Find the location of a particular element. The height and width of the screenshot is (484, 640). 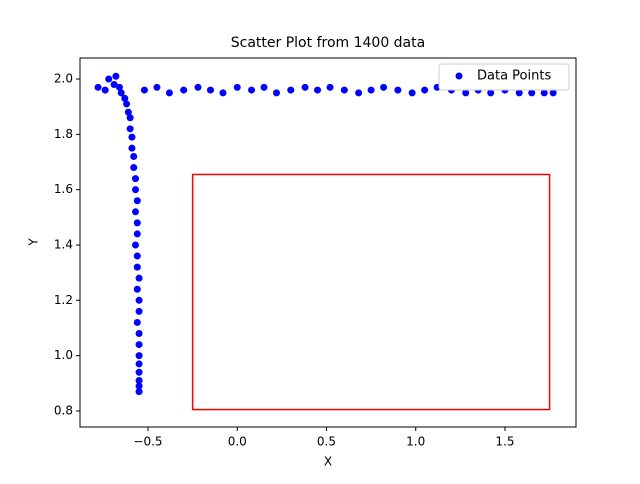

x-tick-label: 0.5 is located at coordinates (326, 442).